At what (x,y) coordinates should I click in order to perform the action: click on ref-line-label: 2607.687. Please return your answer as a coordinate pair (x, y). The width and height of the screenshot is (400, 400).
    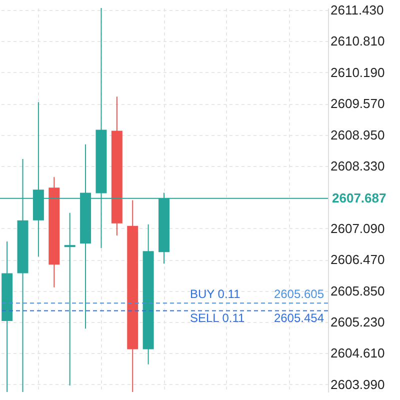
    Looking at the image, I should click on (359, 198).